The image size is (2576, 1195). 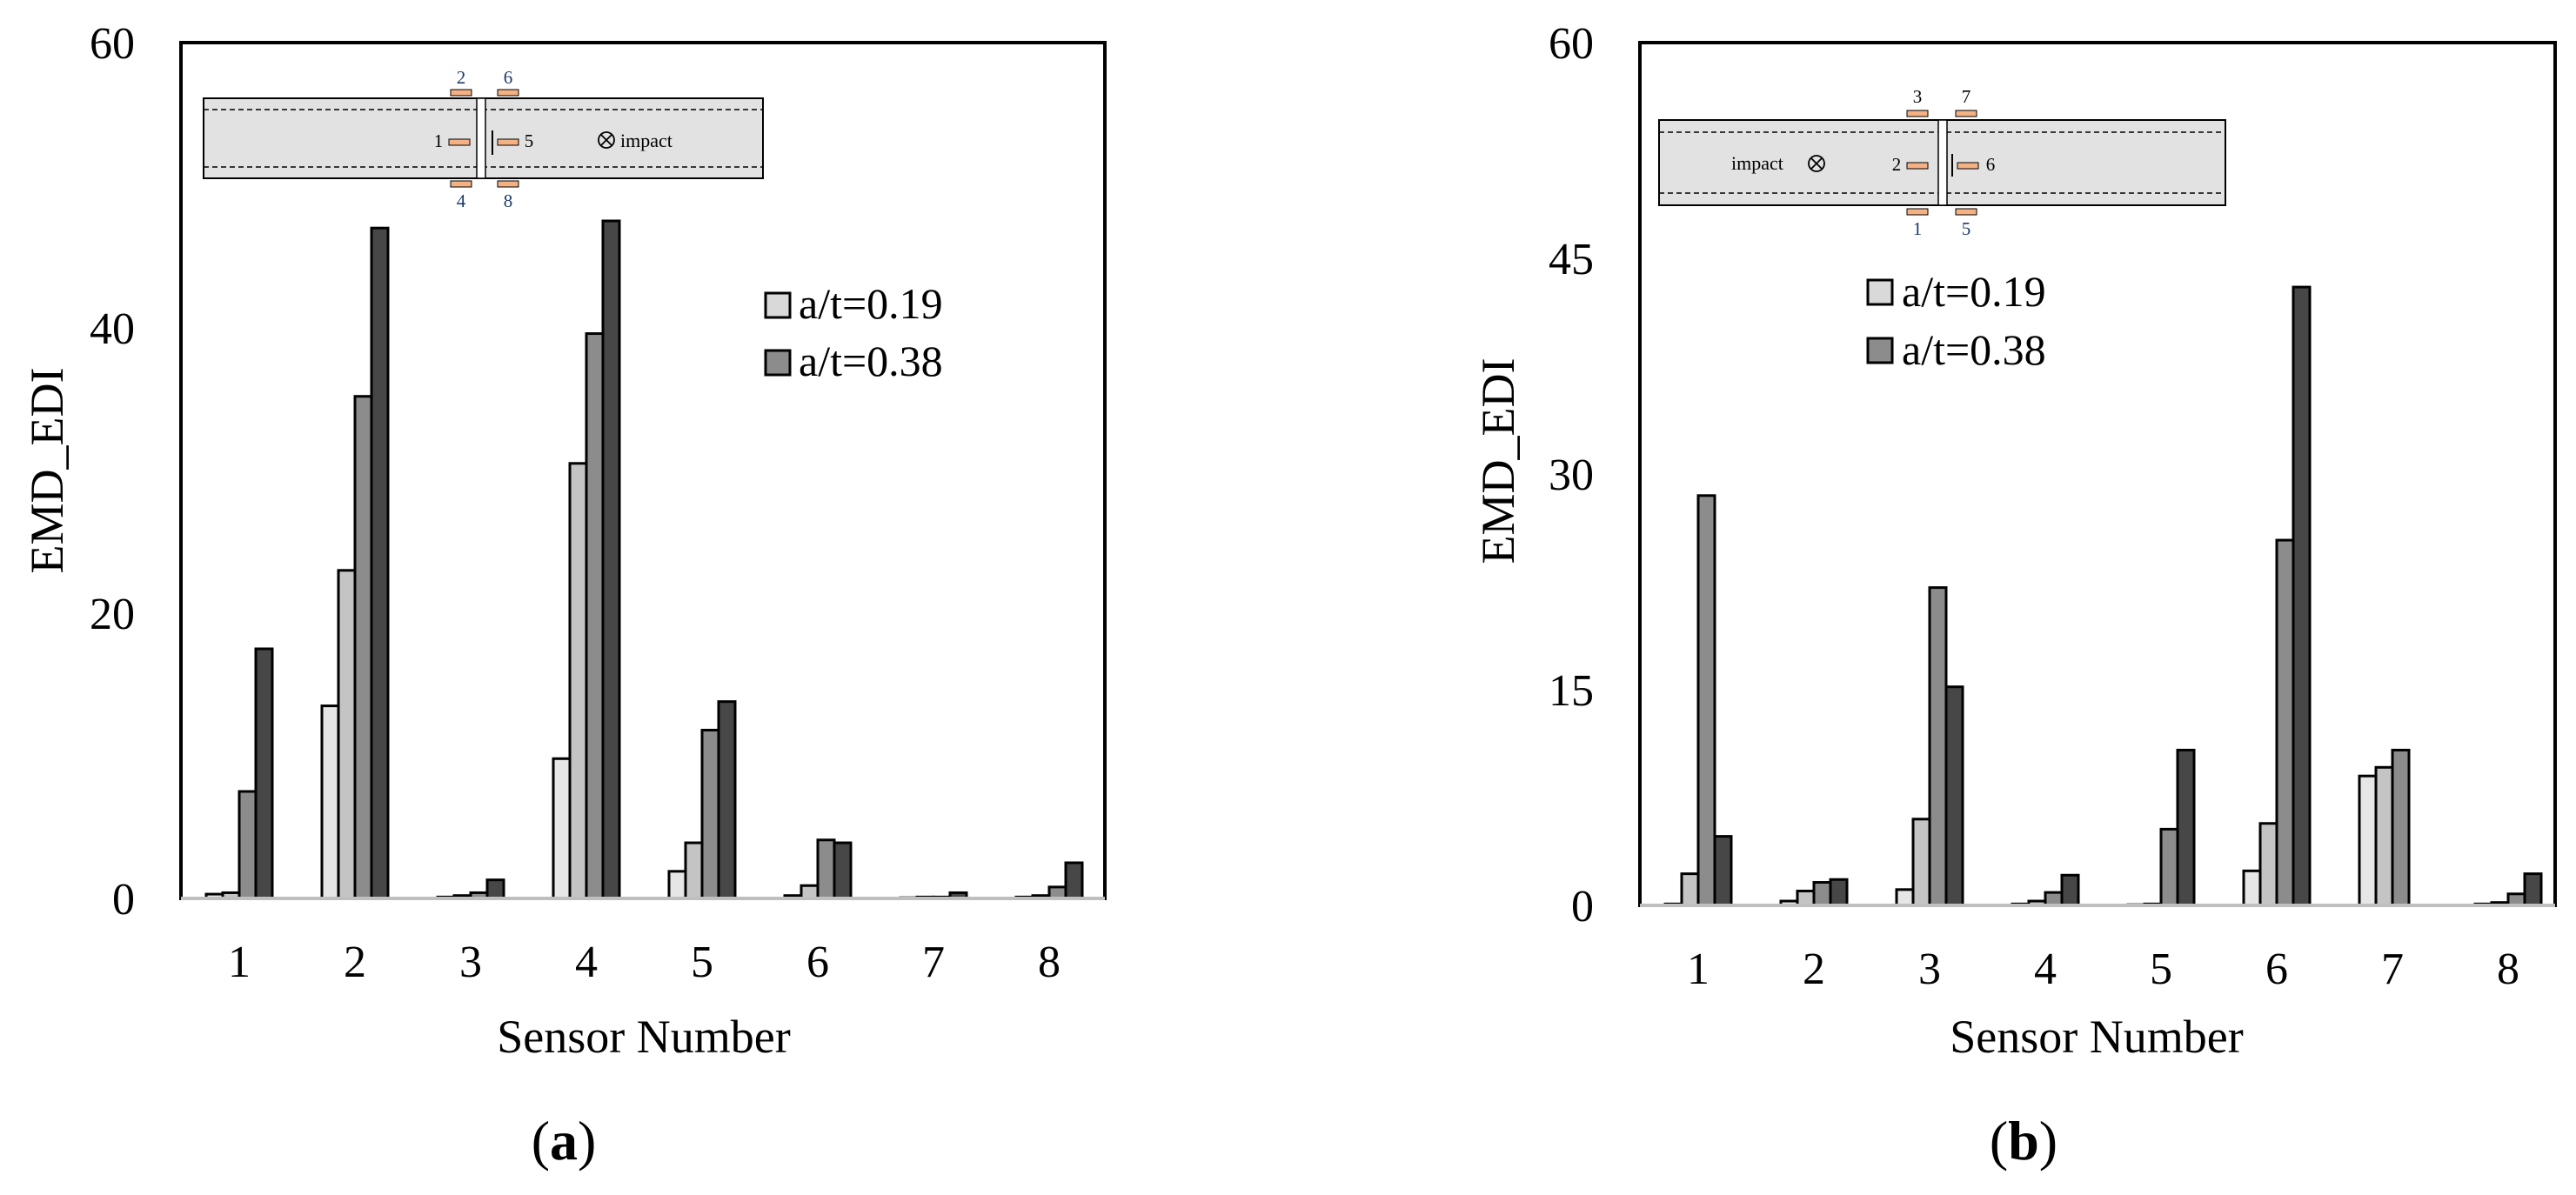 What do you see at coordinates (112, 614) in the screenshot?
I see `y-tick-label: 20` at bounding box center [112, 614].